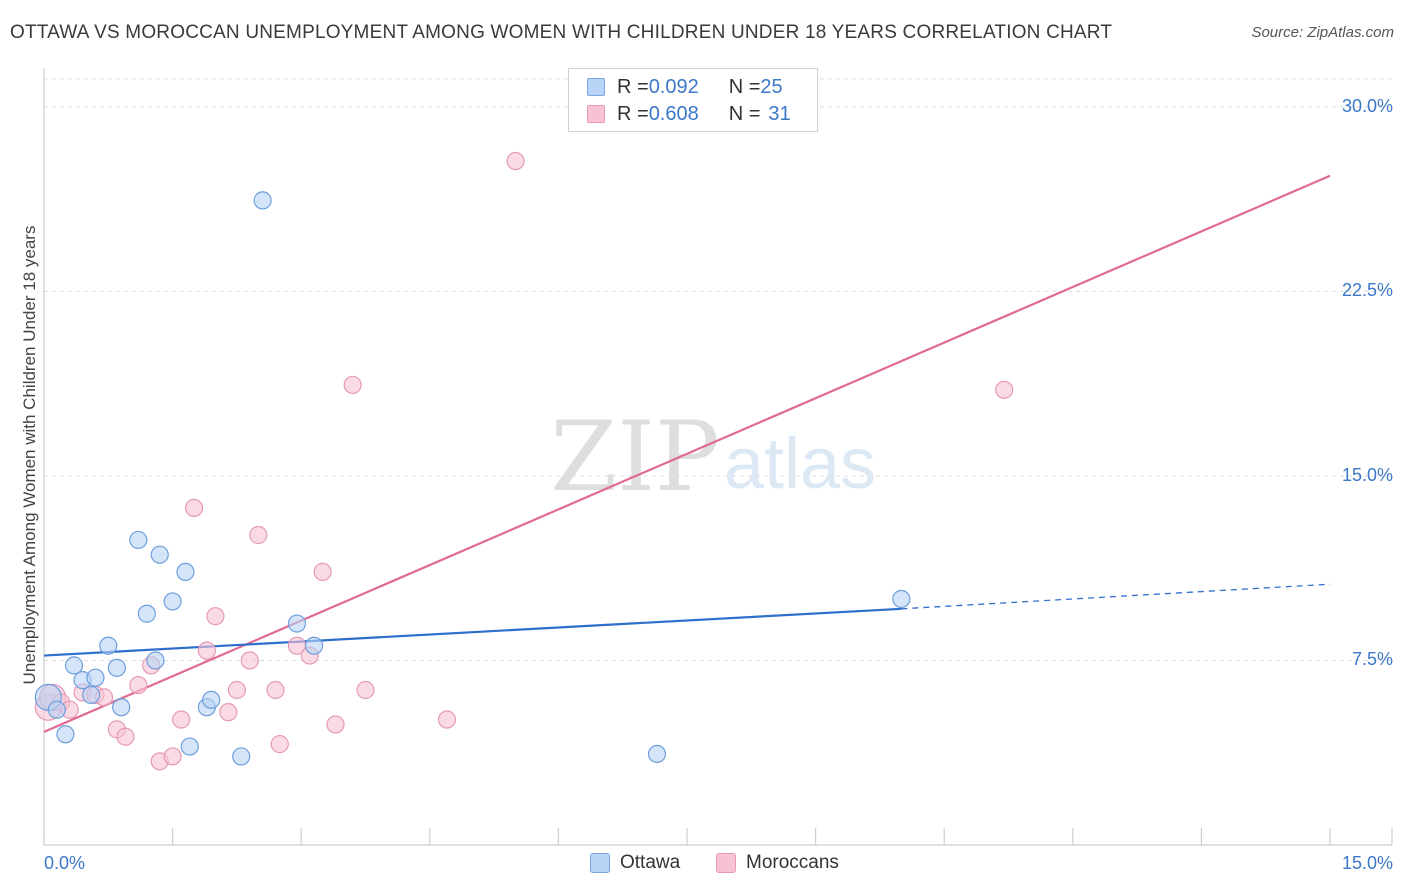  What do you see at coordinates (634, 457) in the screenshot?
I see `watermark-zip: ZIP` at bounding box center [634, 457].